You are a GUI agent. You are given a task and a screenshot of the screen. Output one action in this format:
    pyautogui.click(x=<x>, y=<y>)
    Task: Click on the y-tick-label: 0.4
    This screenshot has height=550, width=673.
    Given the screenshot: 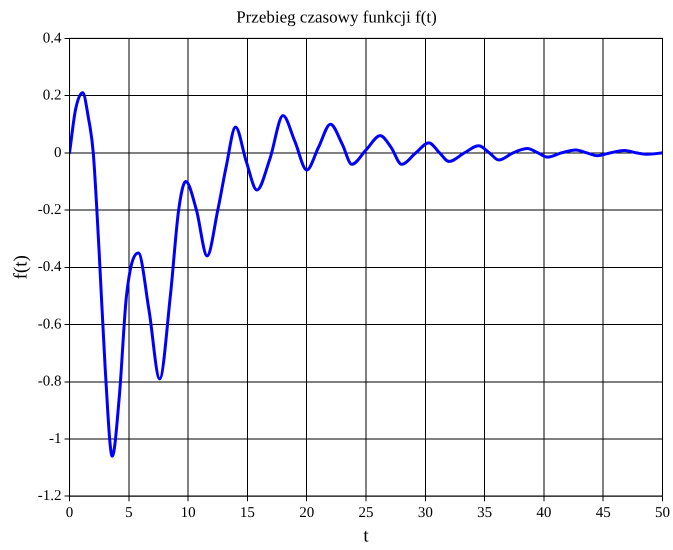 What is the action you would take?
    pyautogui.click(x=52, y=38)
    